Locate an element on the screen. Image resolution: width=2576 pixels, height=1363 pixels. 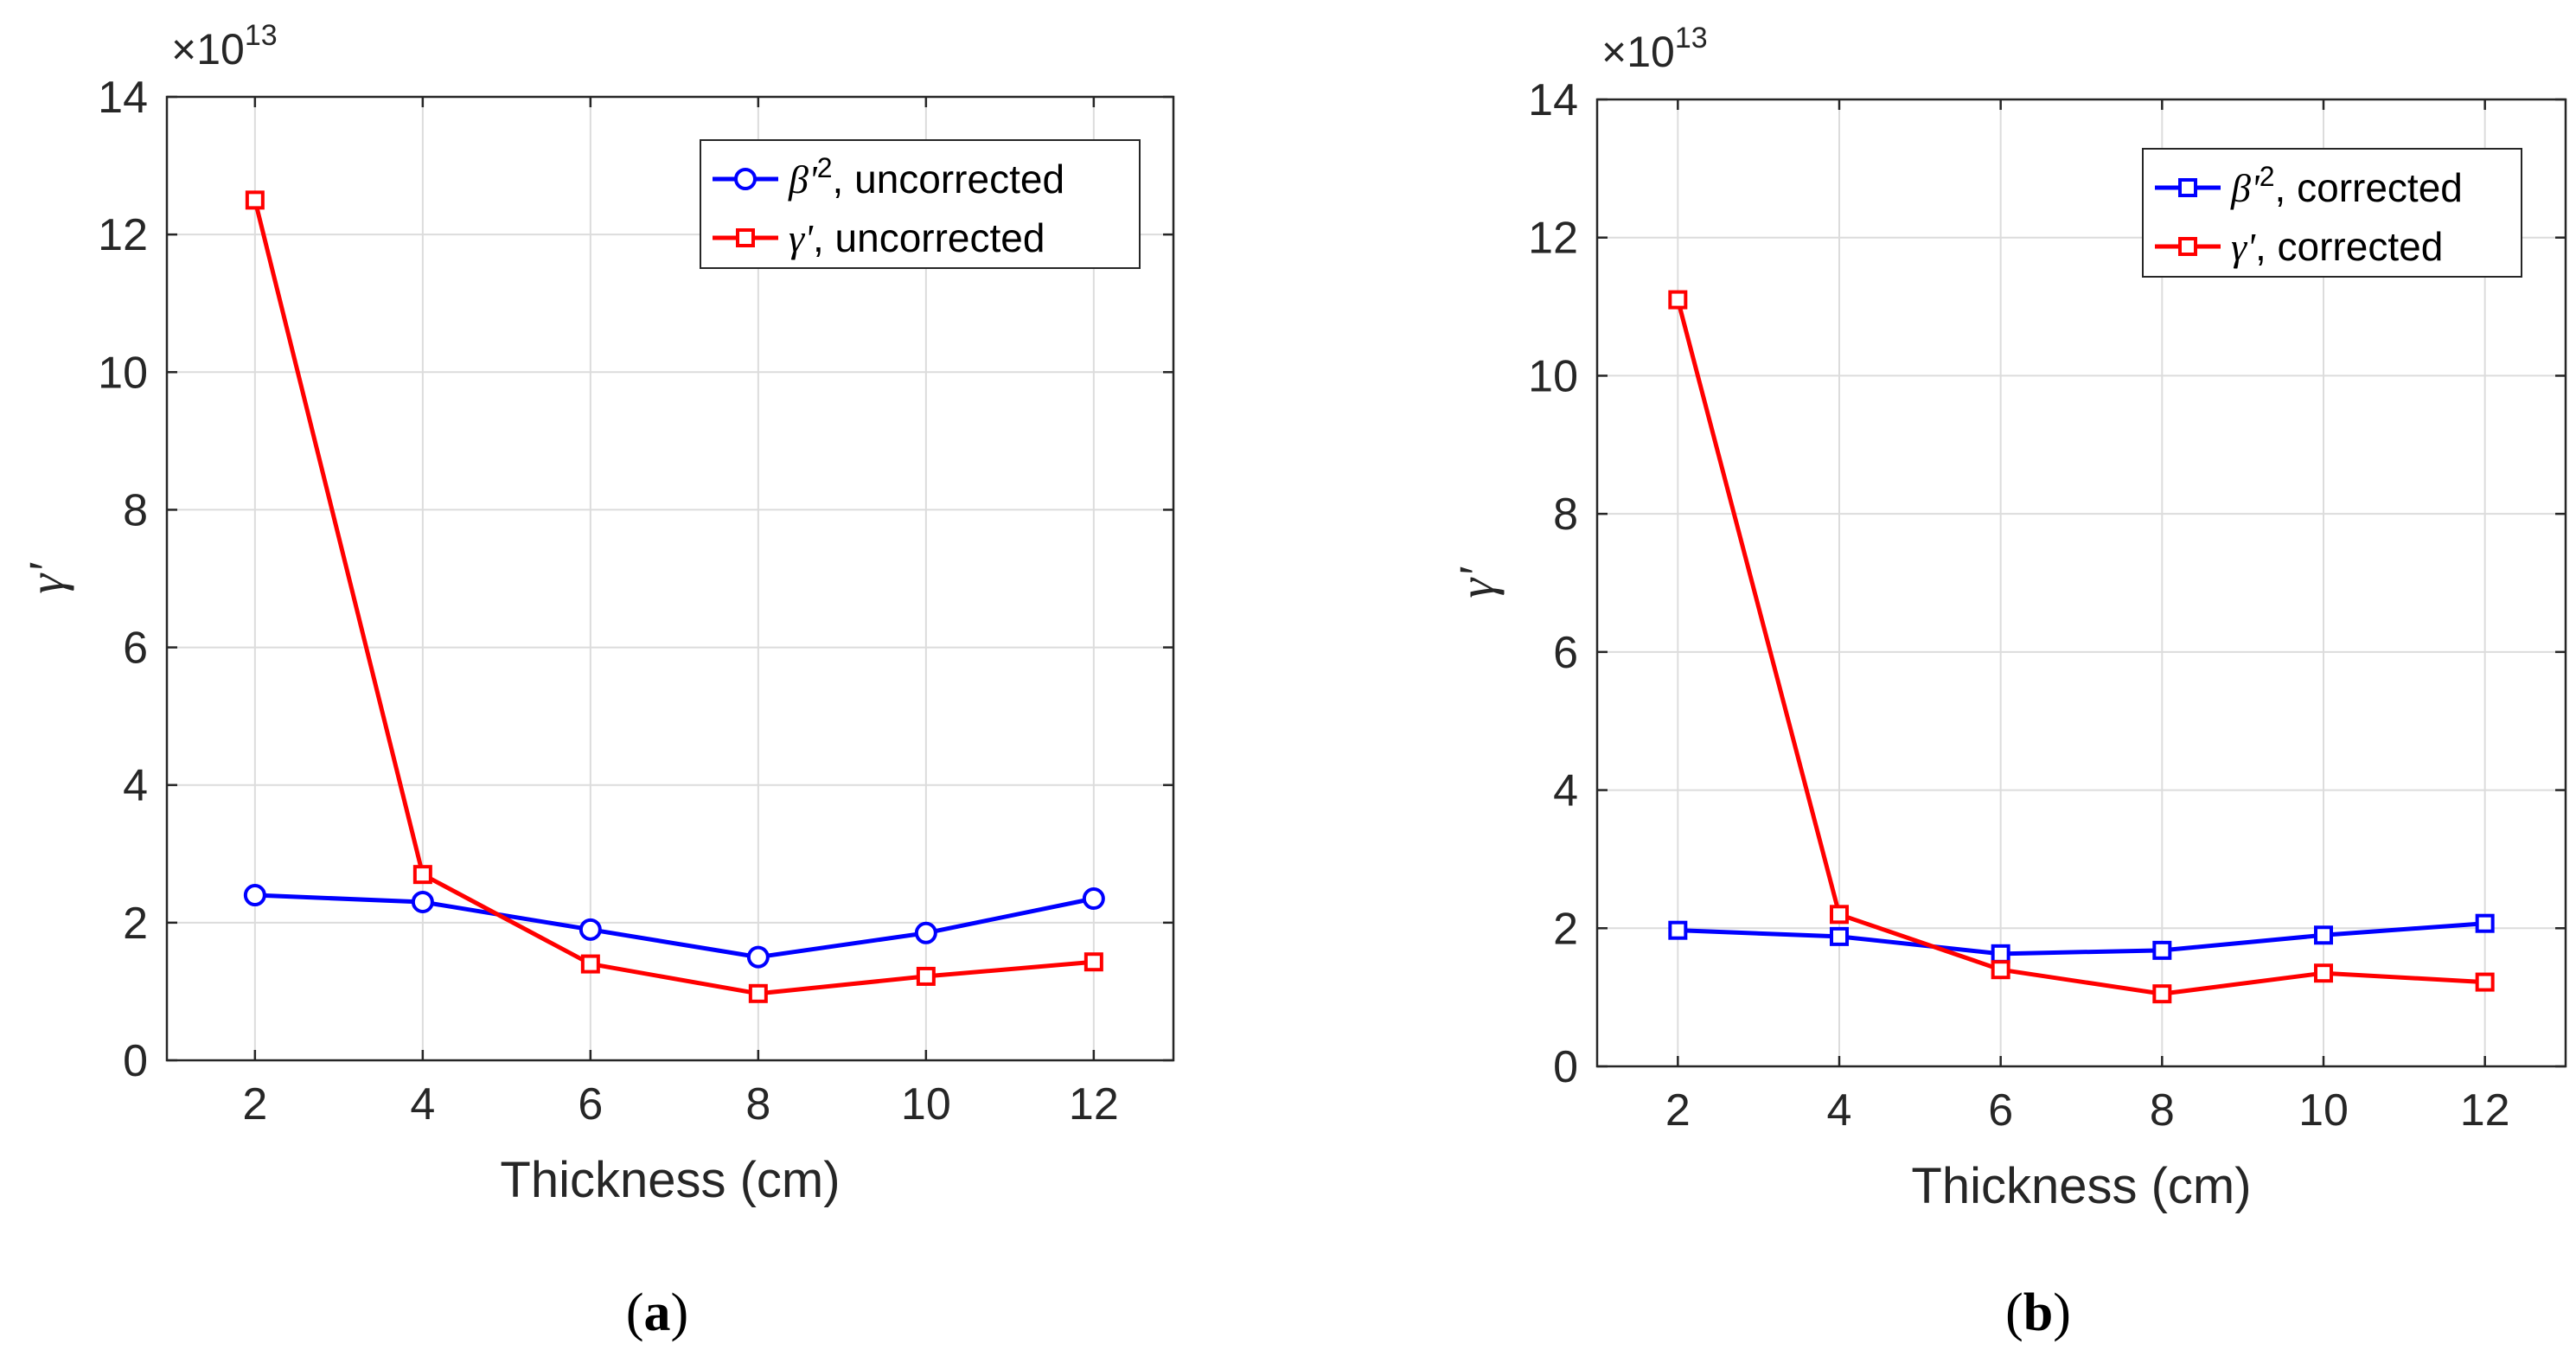
legend-marker-circle is located at coordinates (746, 179).